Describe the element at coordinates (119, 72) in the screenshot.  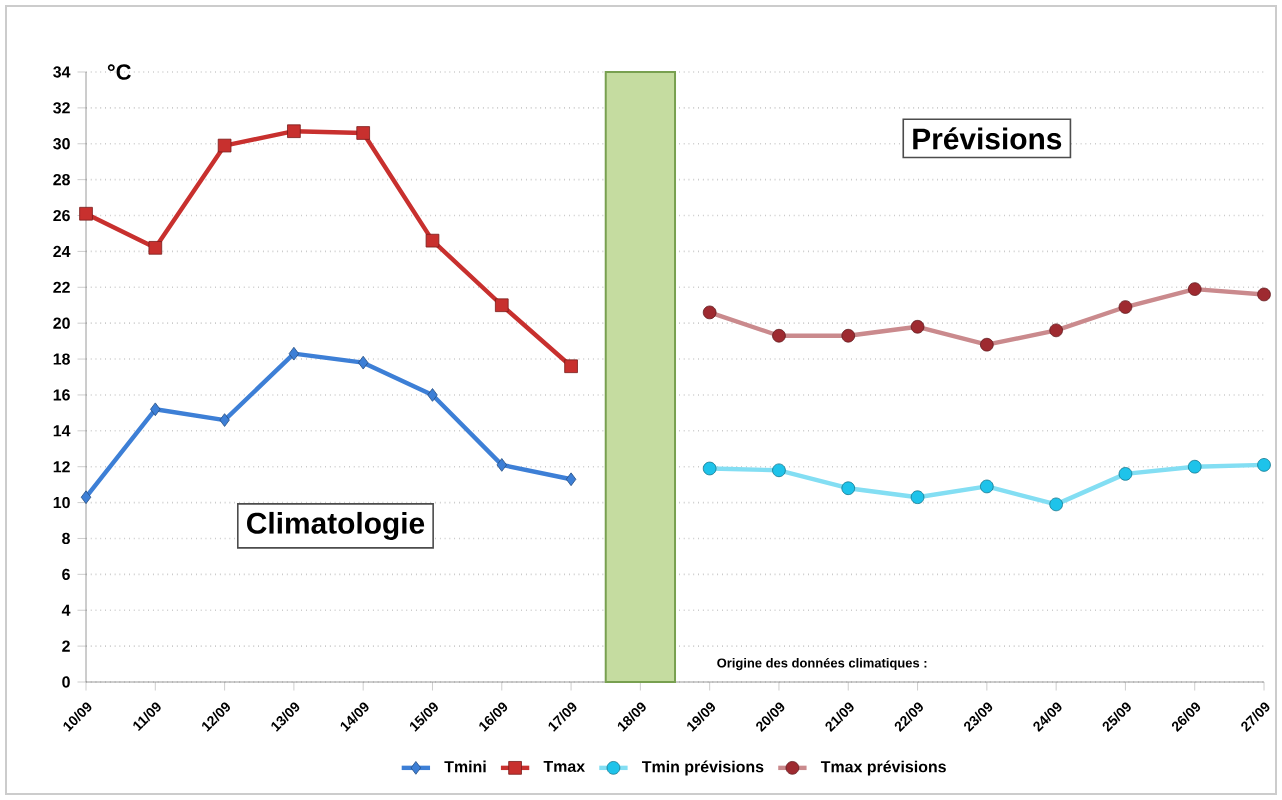
I see `y-axis-title: °C` at that location.